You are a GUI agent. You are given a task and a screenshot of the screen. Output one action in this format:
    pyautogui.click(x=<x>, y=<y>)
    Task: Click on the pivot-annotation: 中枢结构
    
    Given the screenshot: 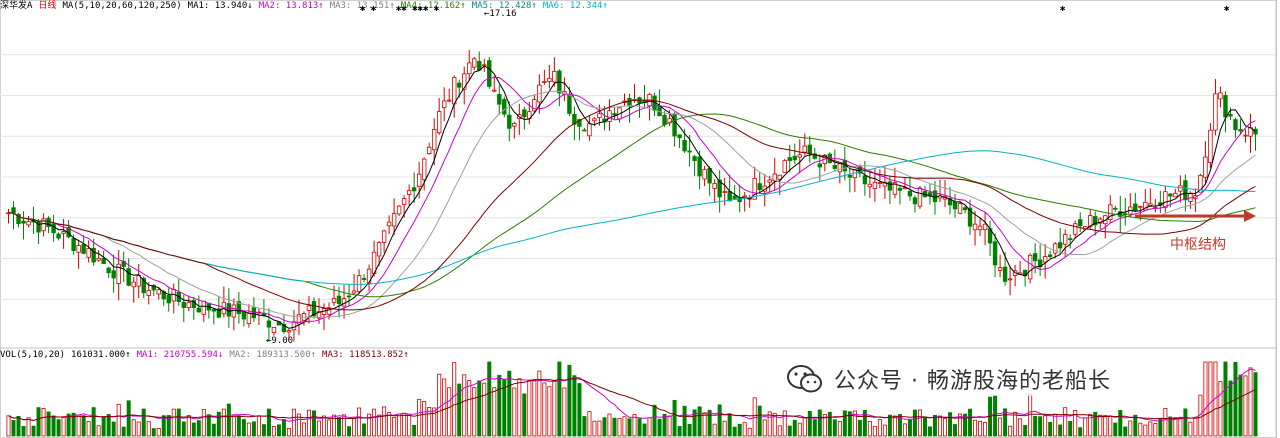 What is the action you would take?
    pyautogui.click(x=1198, y=245)
    